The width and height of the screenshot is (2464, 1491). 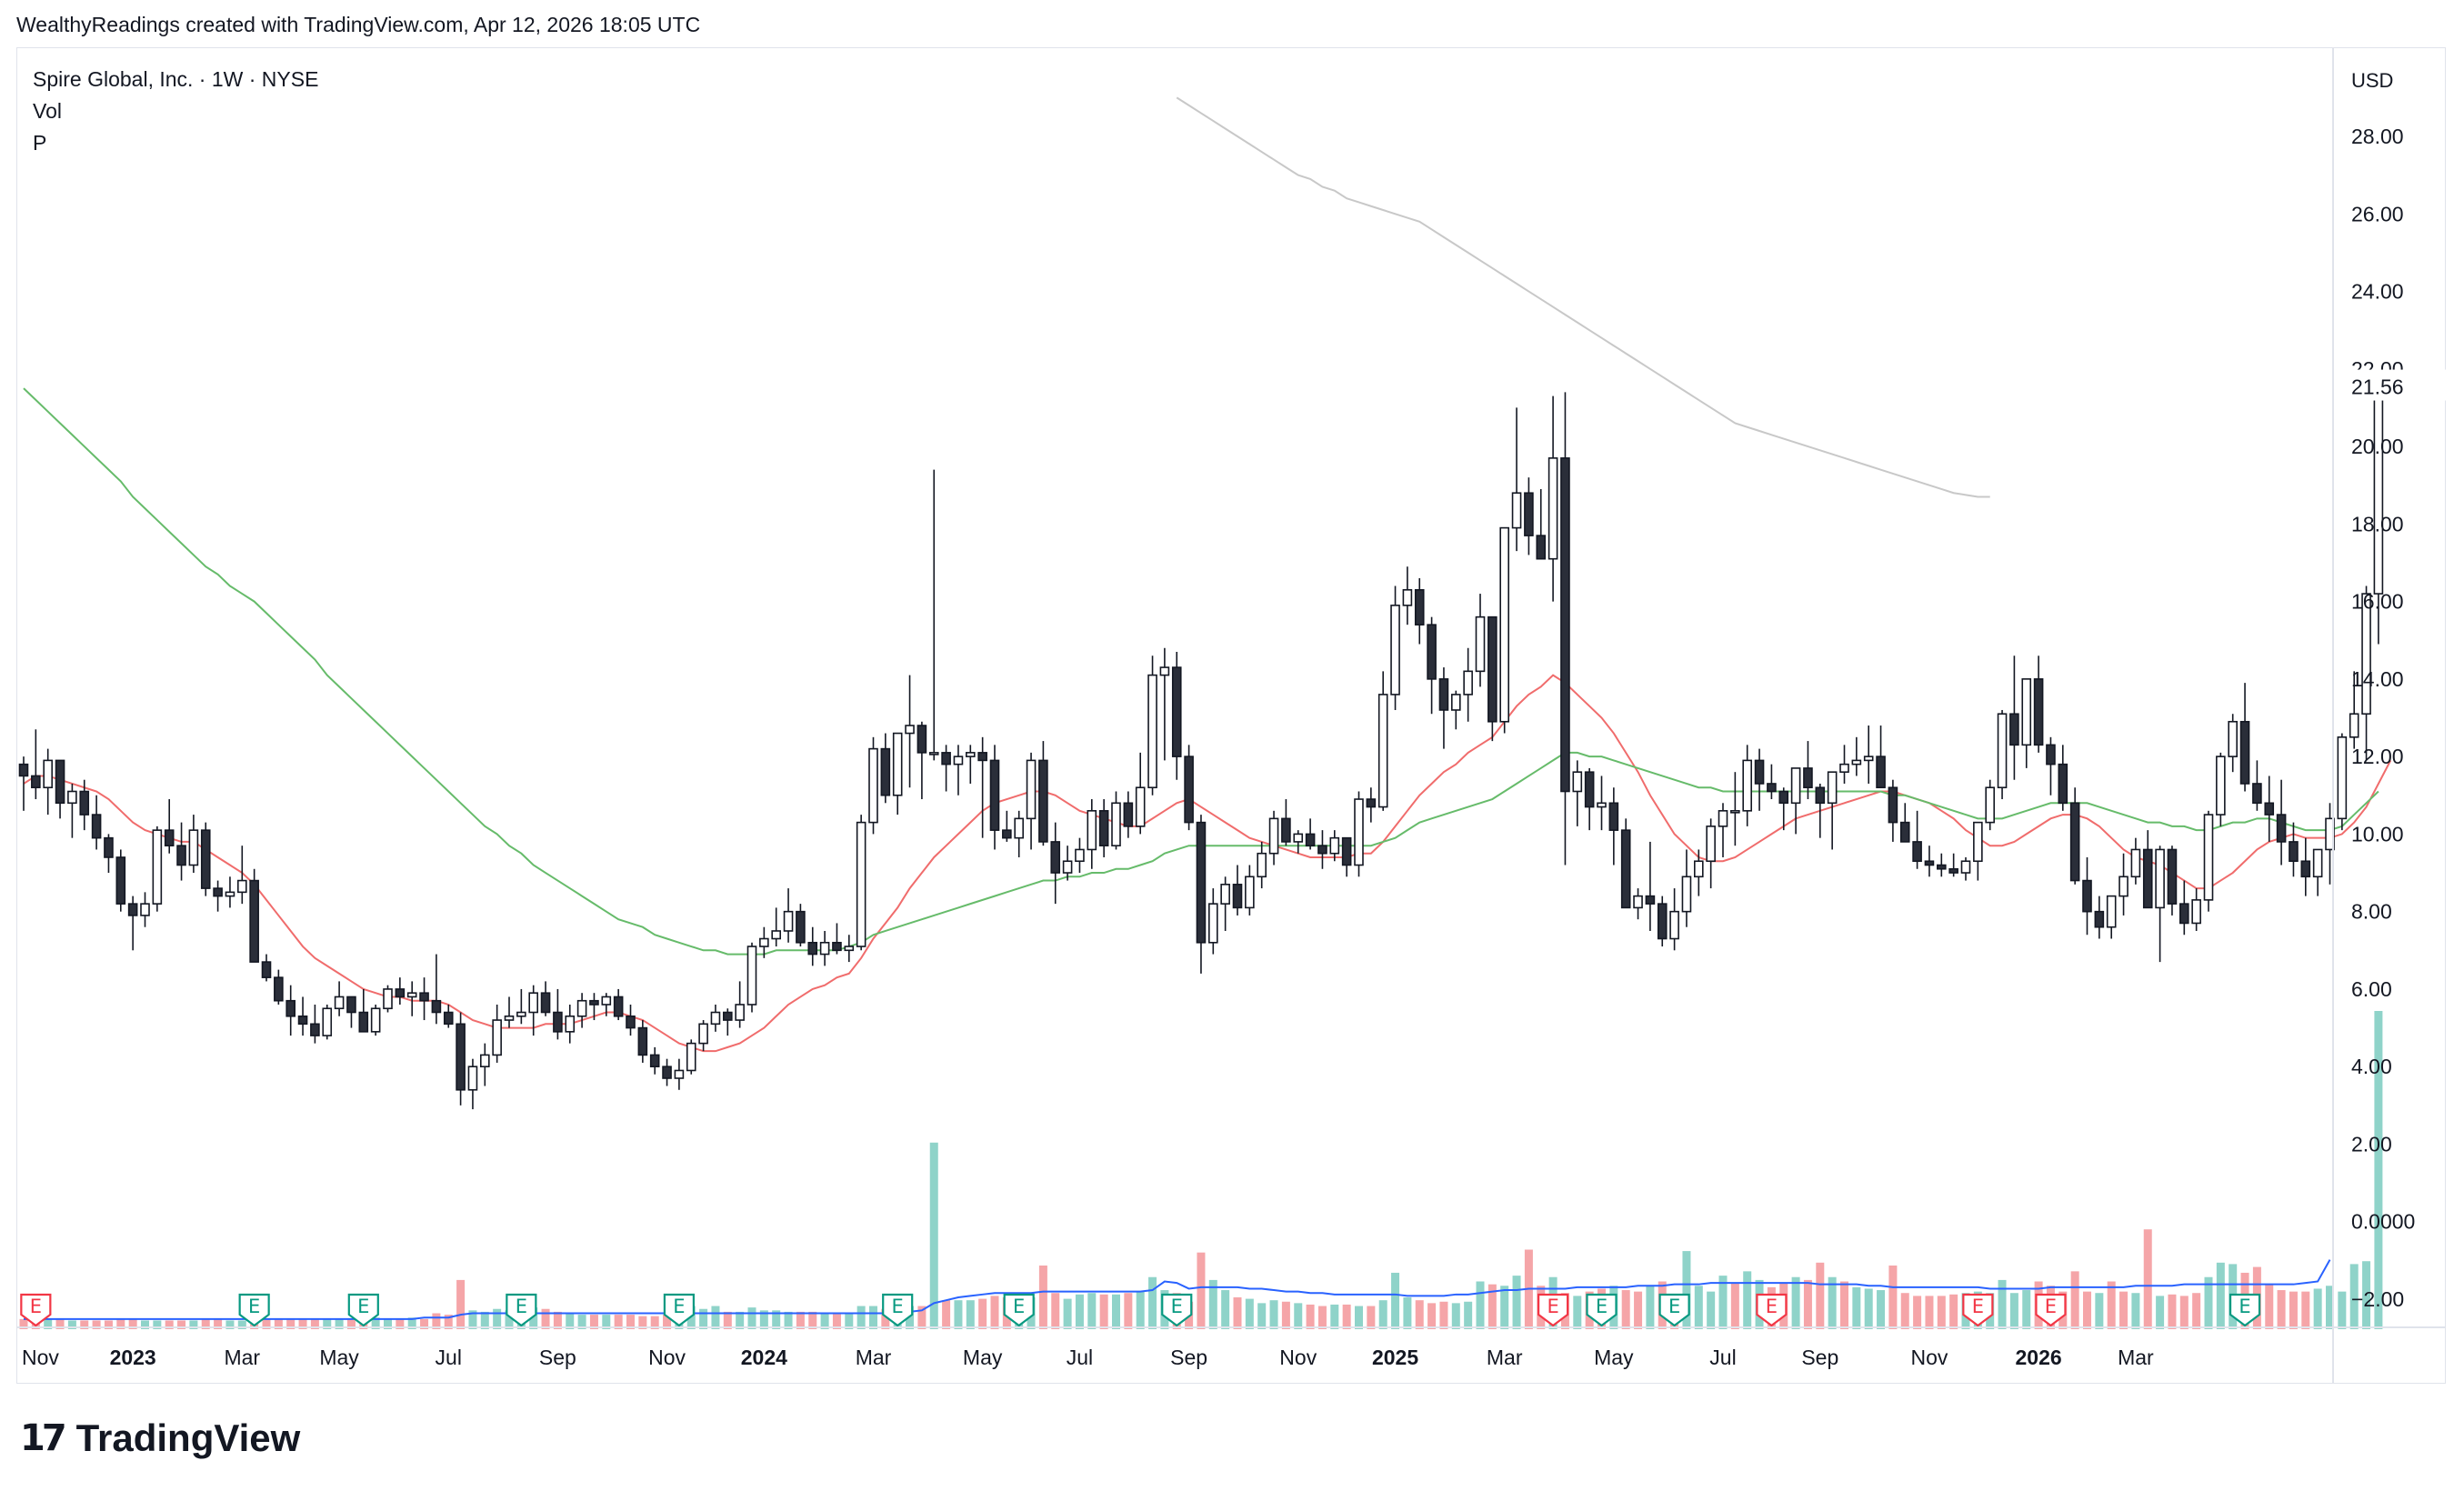 What do you see at coordinates (40, 143) in the screenshot?
I see `legend-p: P` at bounding box center [40, 143].